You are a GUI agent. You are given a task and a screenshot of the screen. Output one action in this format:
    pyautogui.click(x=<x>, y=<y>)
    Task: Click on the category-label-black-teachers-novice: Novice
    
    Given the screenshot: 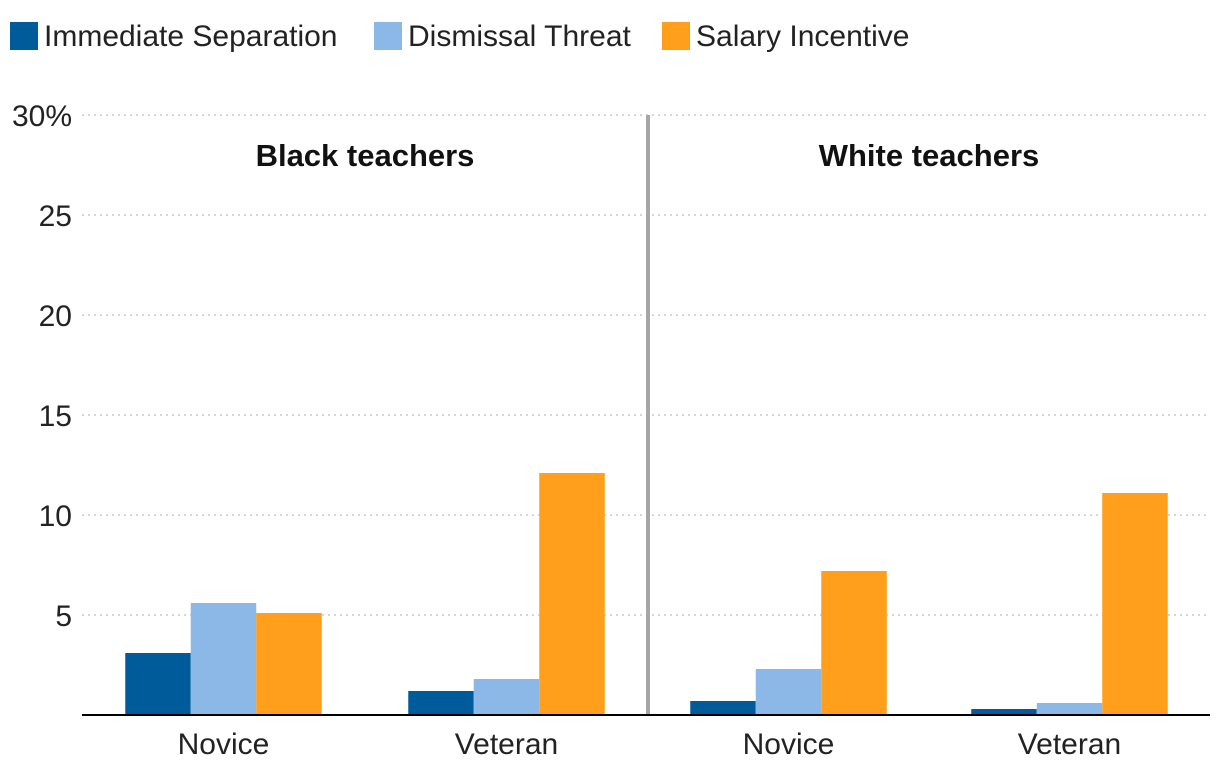 What is the action you would take?
    pyautogui.click(x=224, y=744)
    